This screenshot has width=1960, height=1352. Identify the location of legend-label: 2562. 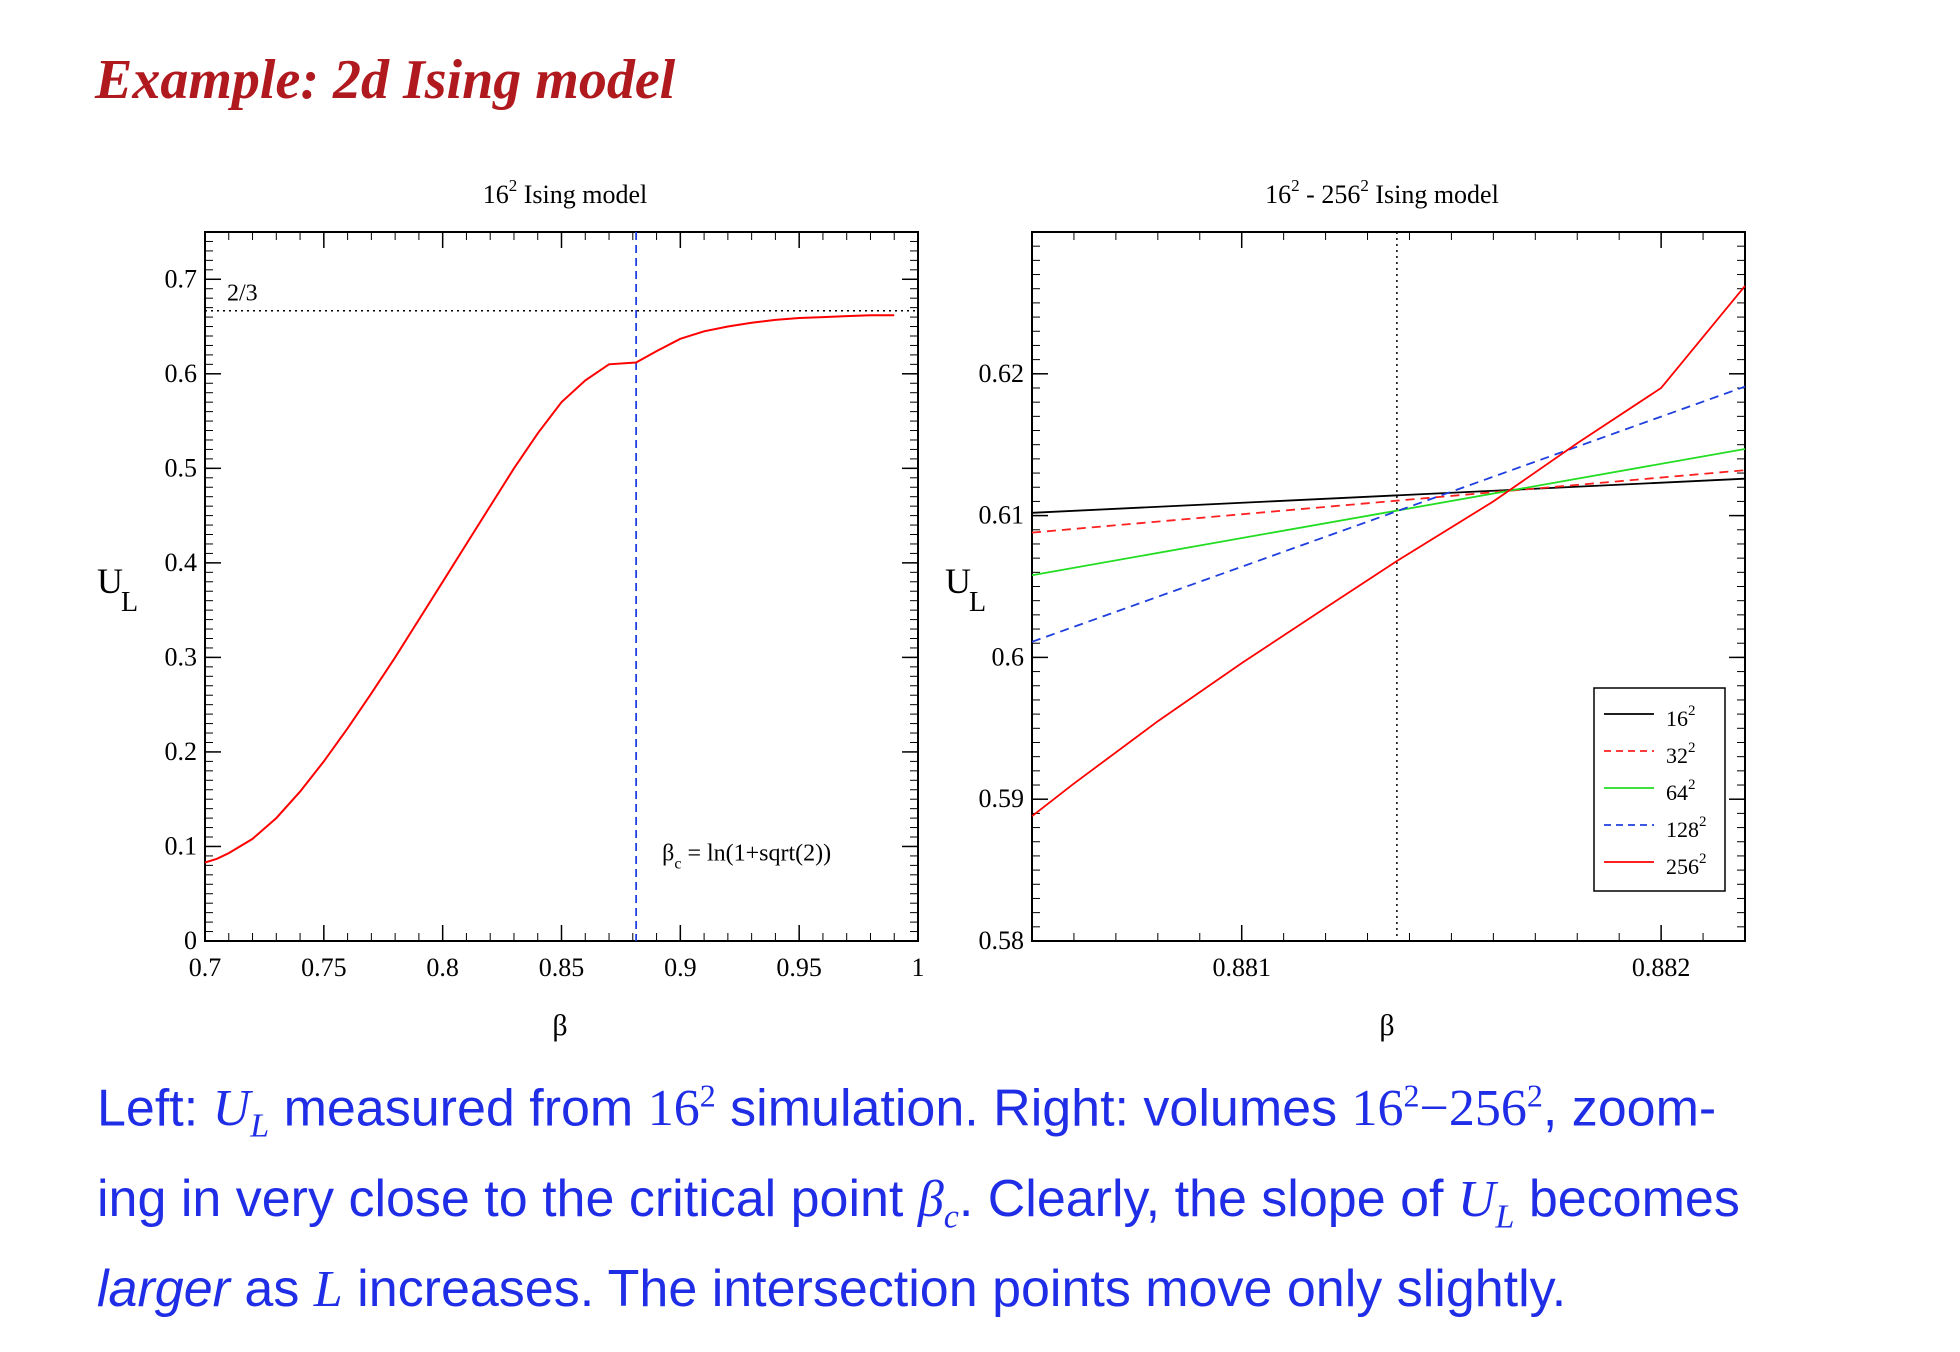
(1686, 865).